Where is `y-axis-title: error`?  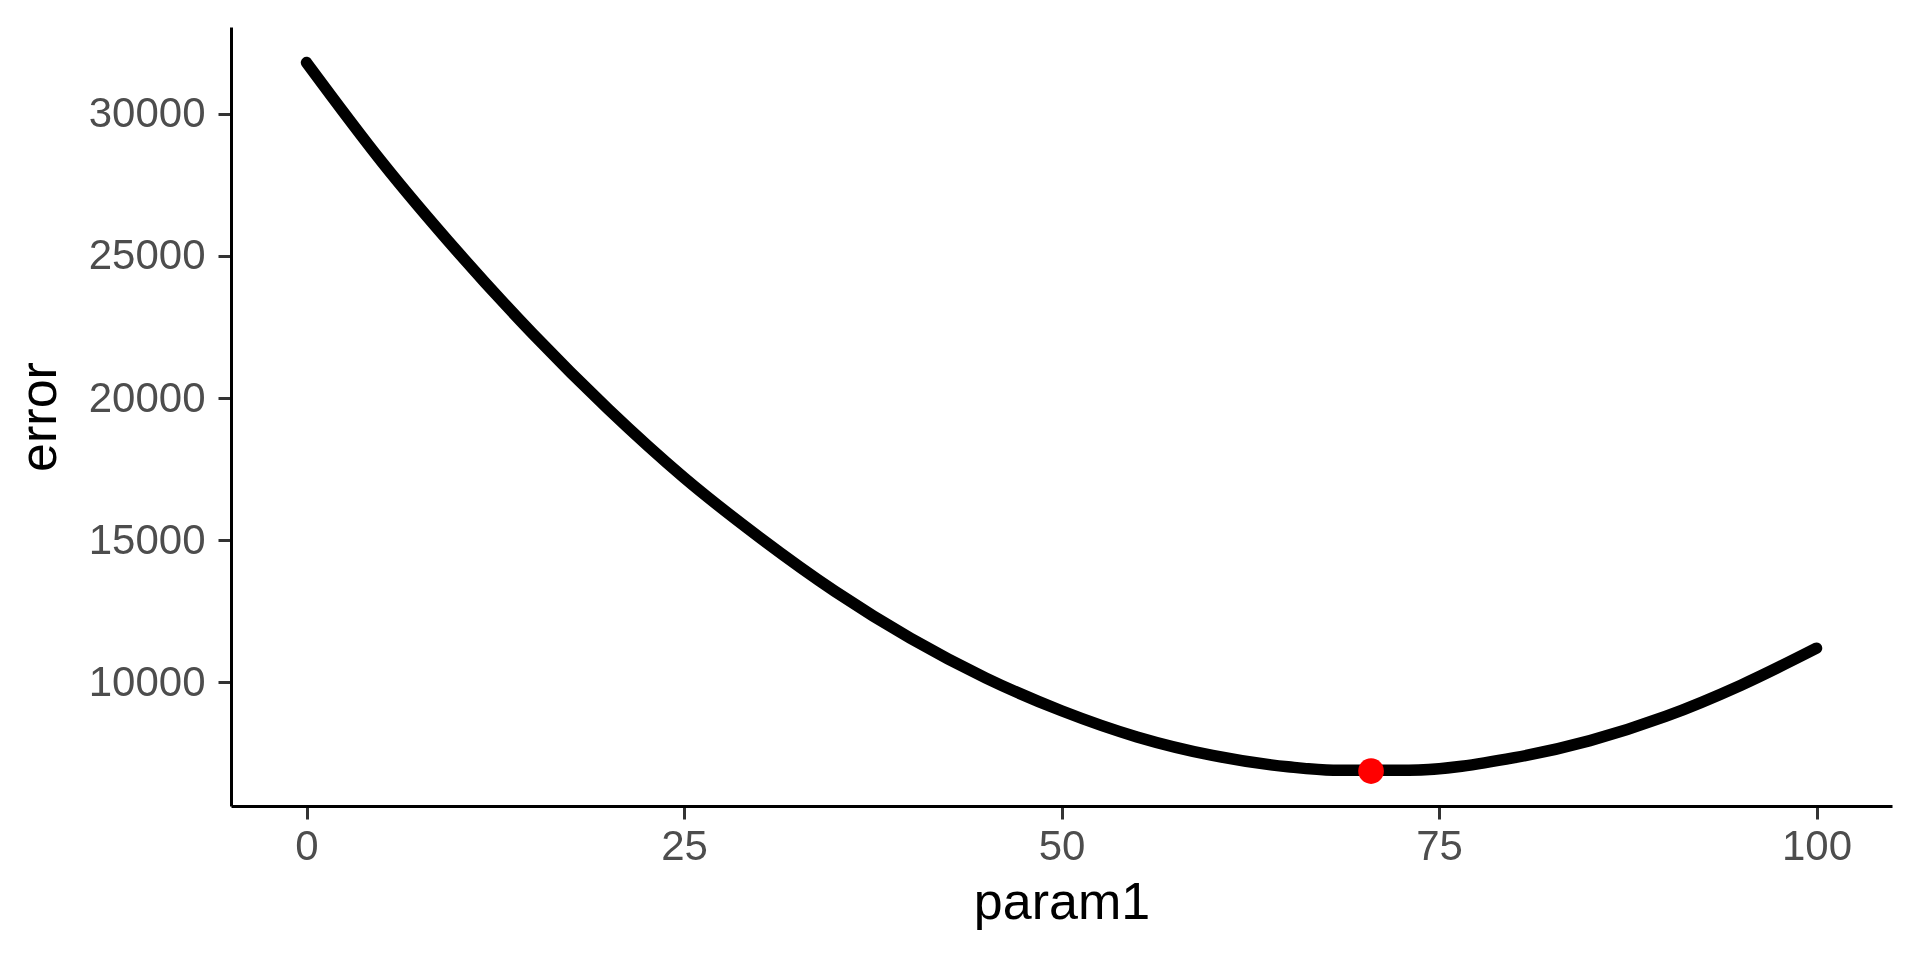
y-axis-title: error is located at coordinates (37, 417).